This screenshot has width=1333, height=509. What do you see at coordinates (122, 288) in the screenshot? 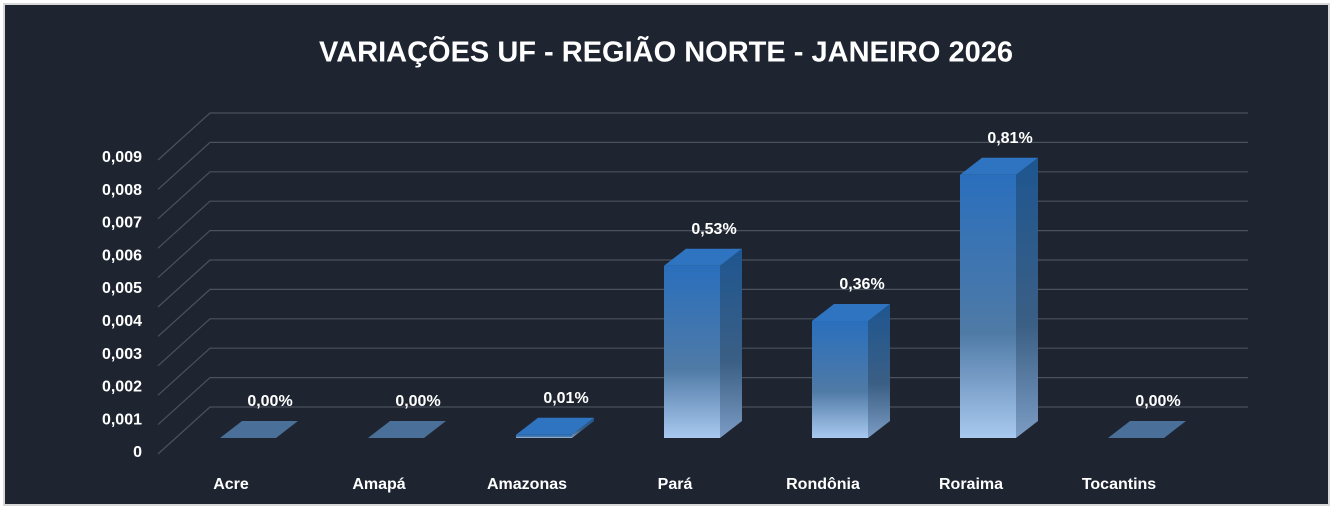
I see `y-tick-label: 0,005` at bounding box center [122, 288].